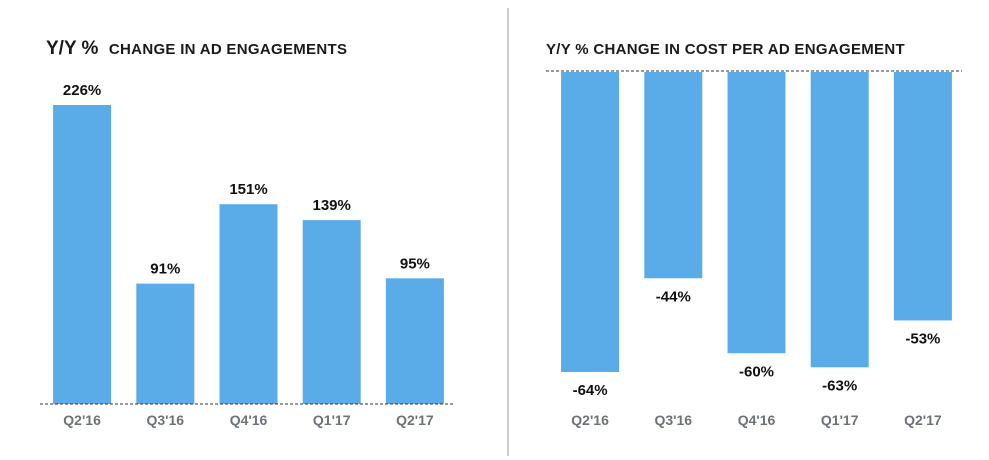 This screenshot has height=460, width=989. Describe the element at coordinates (82, 90) in the screenshot. I see `ad-engagements-data-label: 226%` at that location.